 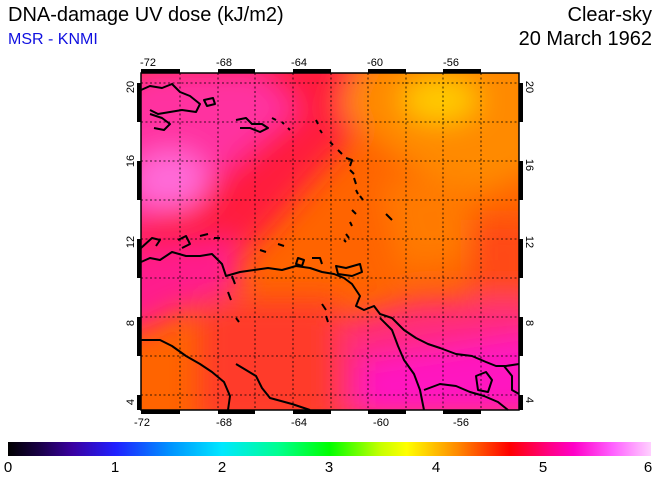 What do you see at coordinates (224, 423) in the screenshot?
I see `lon-tick-bottom-2: -68` at bounding box center [224, 423].